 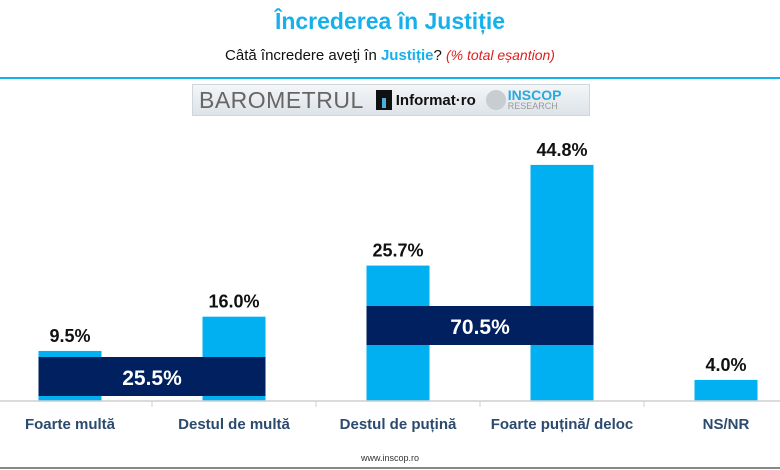 I want to click on inscop-icon, so click(x=495, y=100).